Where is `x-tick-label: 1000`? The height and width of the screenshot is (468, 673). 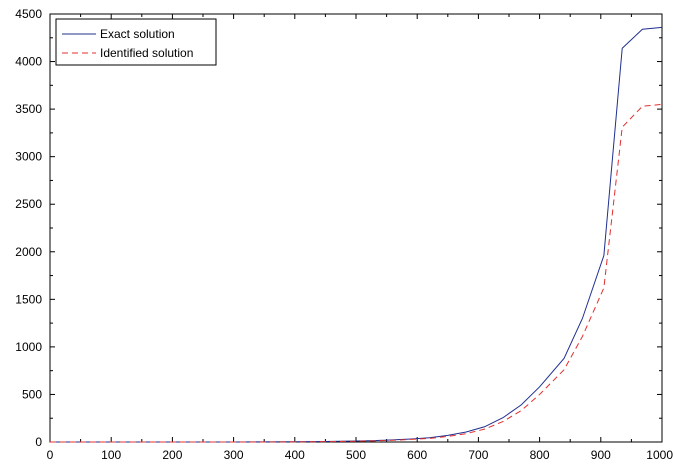
x-tick-label: 1000 is located at coordinates (659, 455).